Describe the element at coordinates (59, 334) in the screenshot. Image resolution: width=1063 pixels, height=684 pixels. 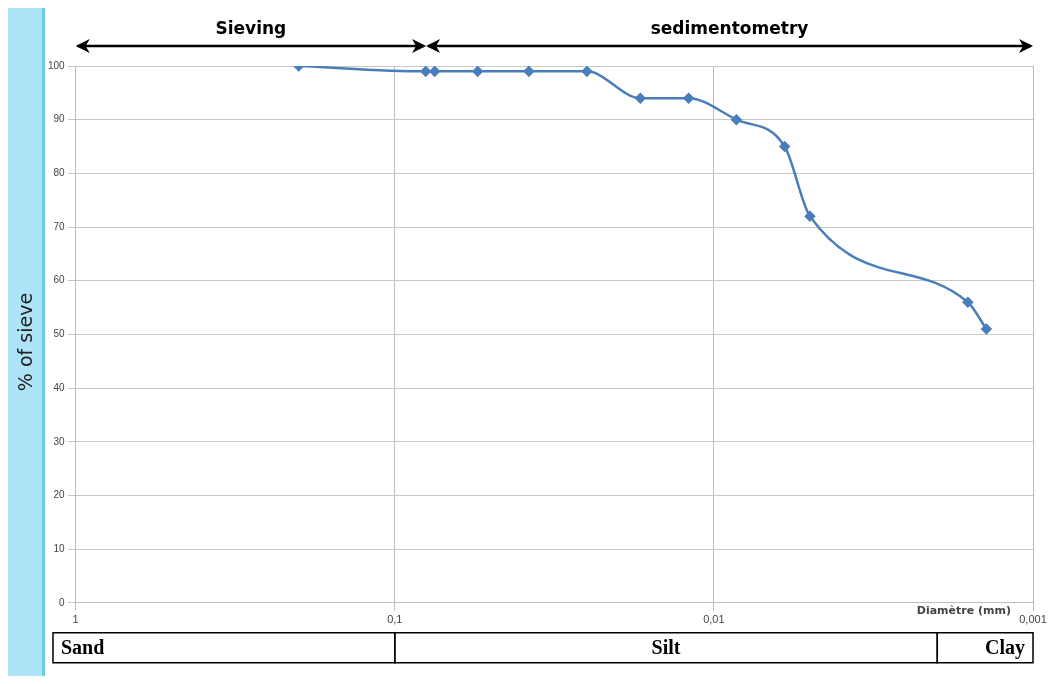
I see `y-tick-label: 50` at that location.